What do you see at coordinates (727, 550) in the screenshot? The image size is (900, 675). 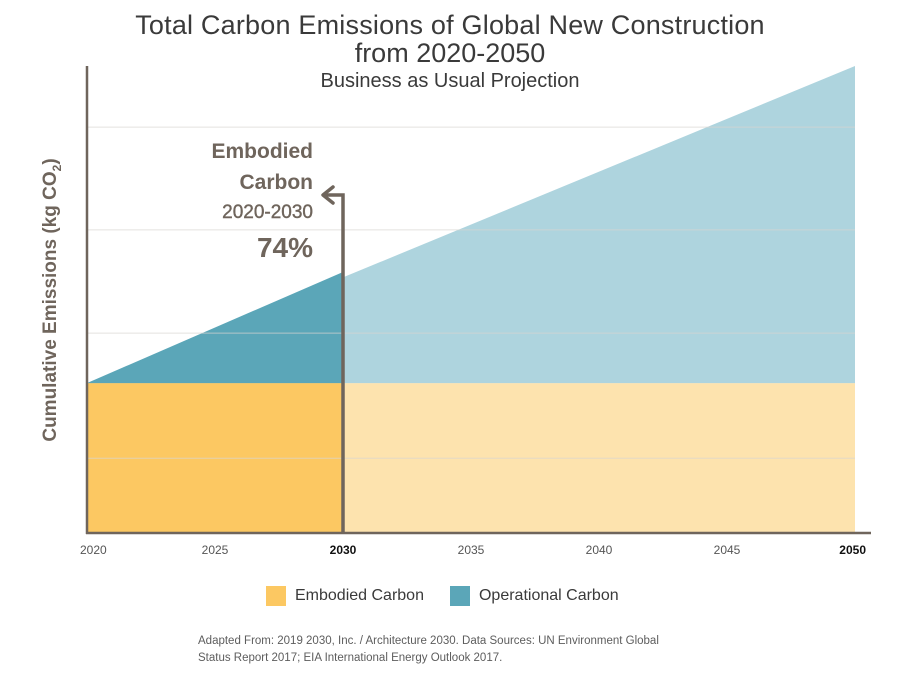 I see `x-tick-label: 2045` at bounding box center [727, 550].